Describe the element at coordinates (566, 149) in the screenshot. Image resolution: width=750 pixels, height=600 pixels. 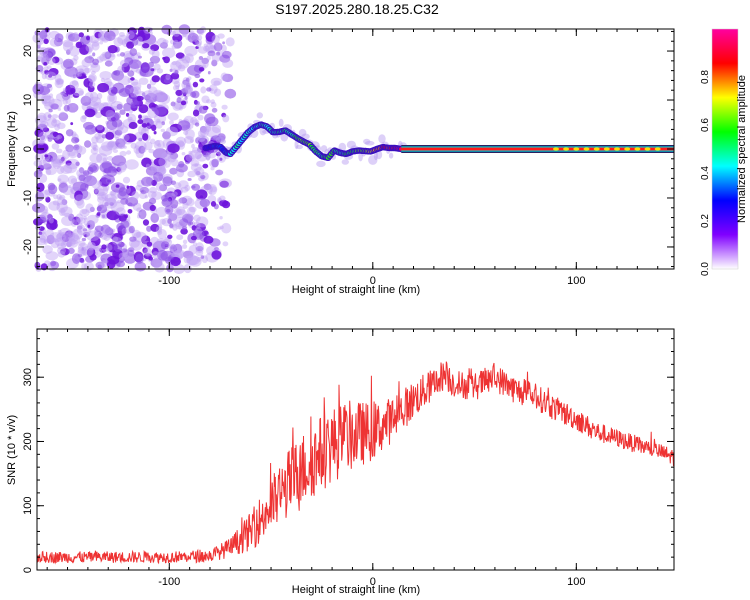
I see `signal-band-var` at that location.